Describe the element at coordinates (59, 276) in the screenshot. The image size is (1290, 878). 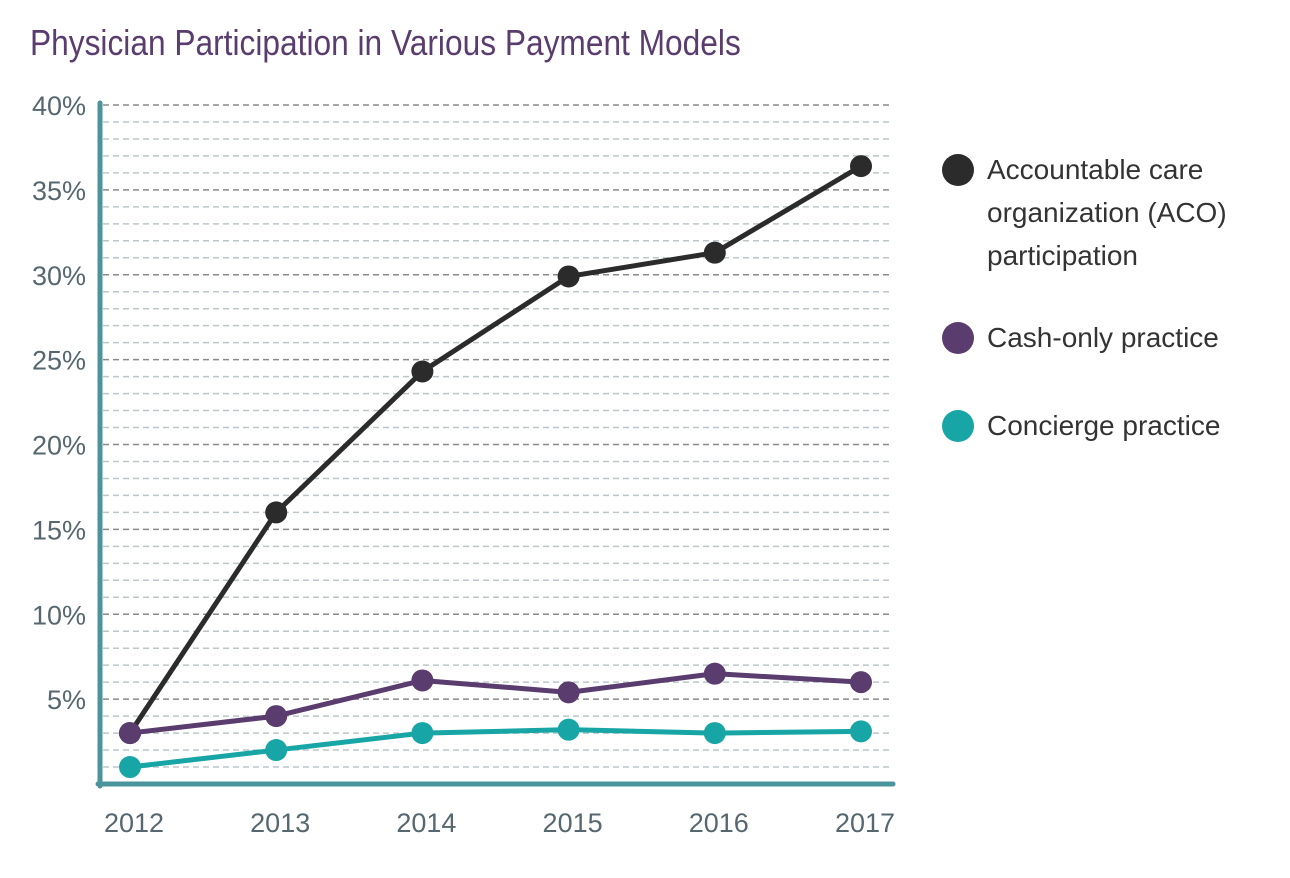
I see `y-tick-label: 30%` at that location.